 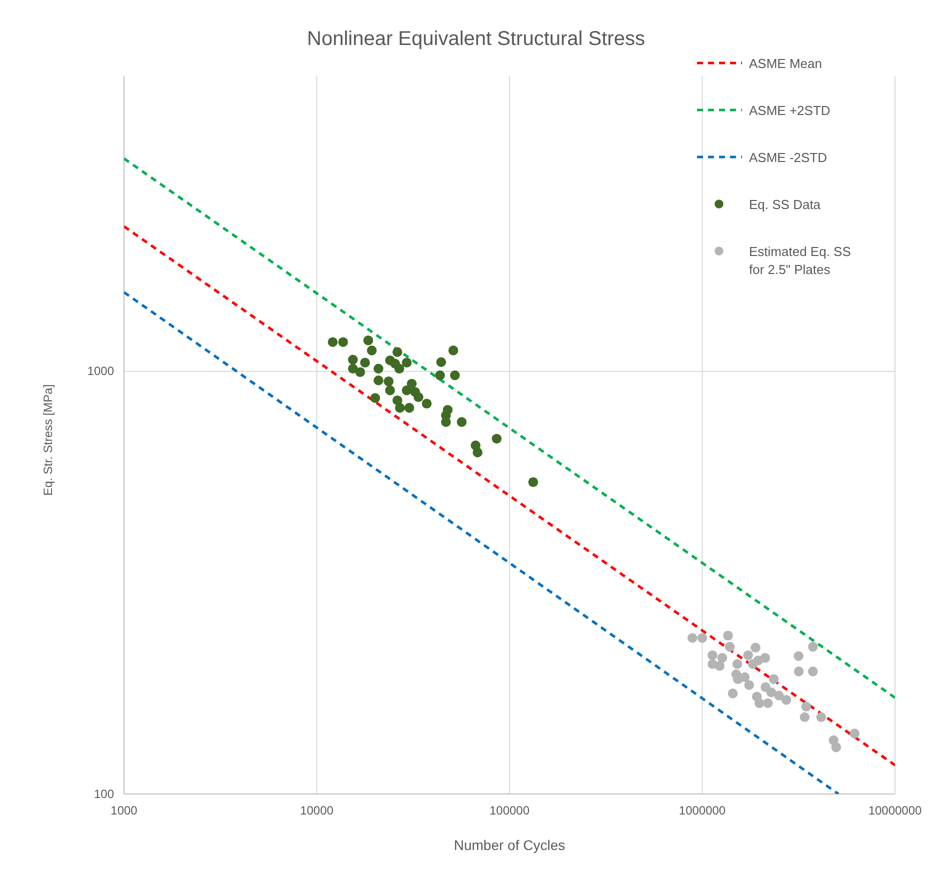 What do you see at coordinates (509, 811) in the screenshot?
I see `x-tick-label: 100000` at bounding box center [509, 811].